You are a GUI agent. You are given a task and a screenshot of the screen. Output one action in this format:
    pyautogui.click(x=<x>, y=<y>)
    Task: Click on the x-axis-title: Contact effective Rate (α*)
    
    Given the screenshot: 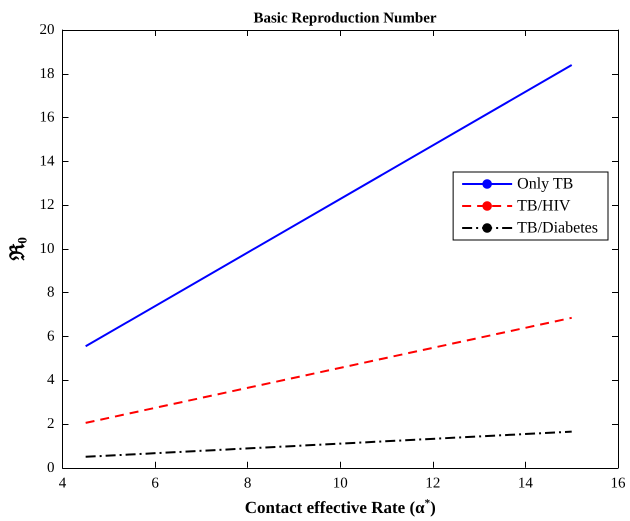 What is the action you would take?
    pyautogui.click(x=340, y=507)
    